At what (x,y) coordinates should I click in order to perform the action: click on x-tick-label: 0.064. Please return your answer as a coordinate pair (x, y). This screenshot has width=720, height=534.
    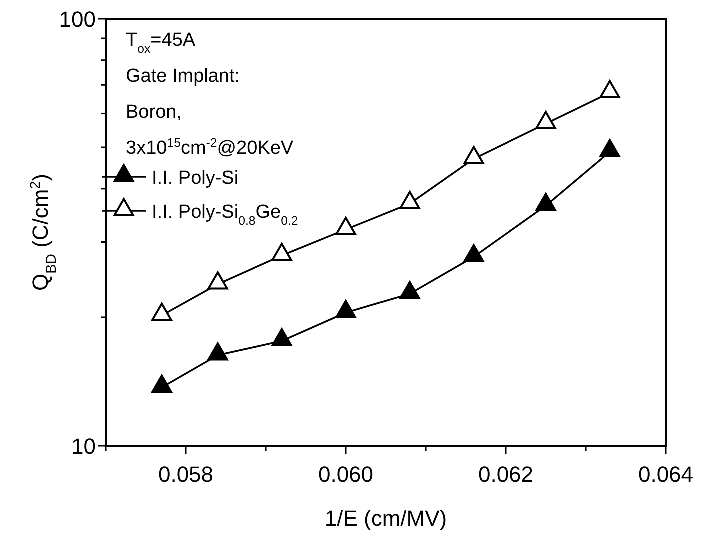
    Looking at the image, I should click on (666, 474).